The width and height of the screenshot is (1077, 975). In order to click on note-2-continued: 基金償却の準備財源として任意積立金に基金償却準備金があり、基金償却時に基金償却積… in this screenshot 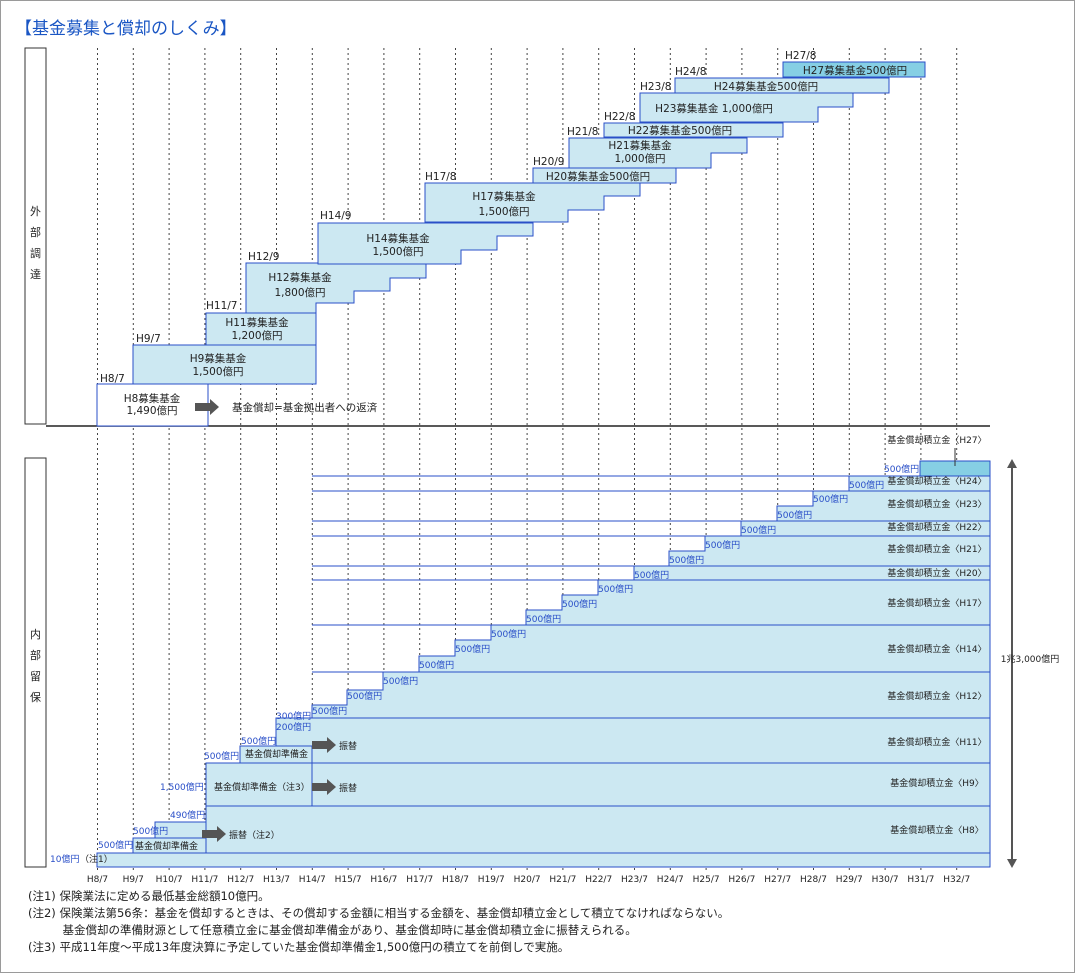, I will do `click(332, 930)`.